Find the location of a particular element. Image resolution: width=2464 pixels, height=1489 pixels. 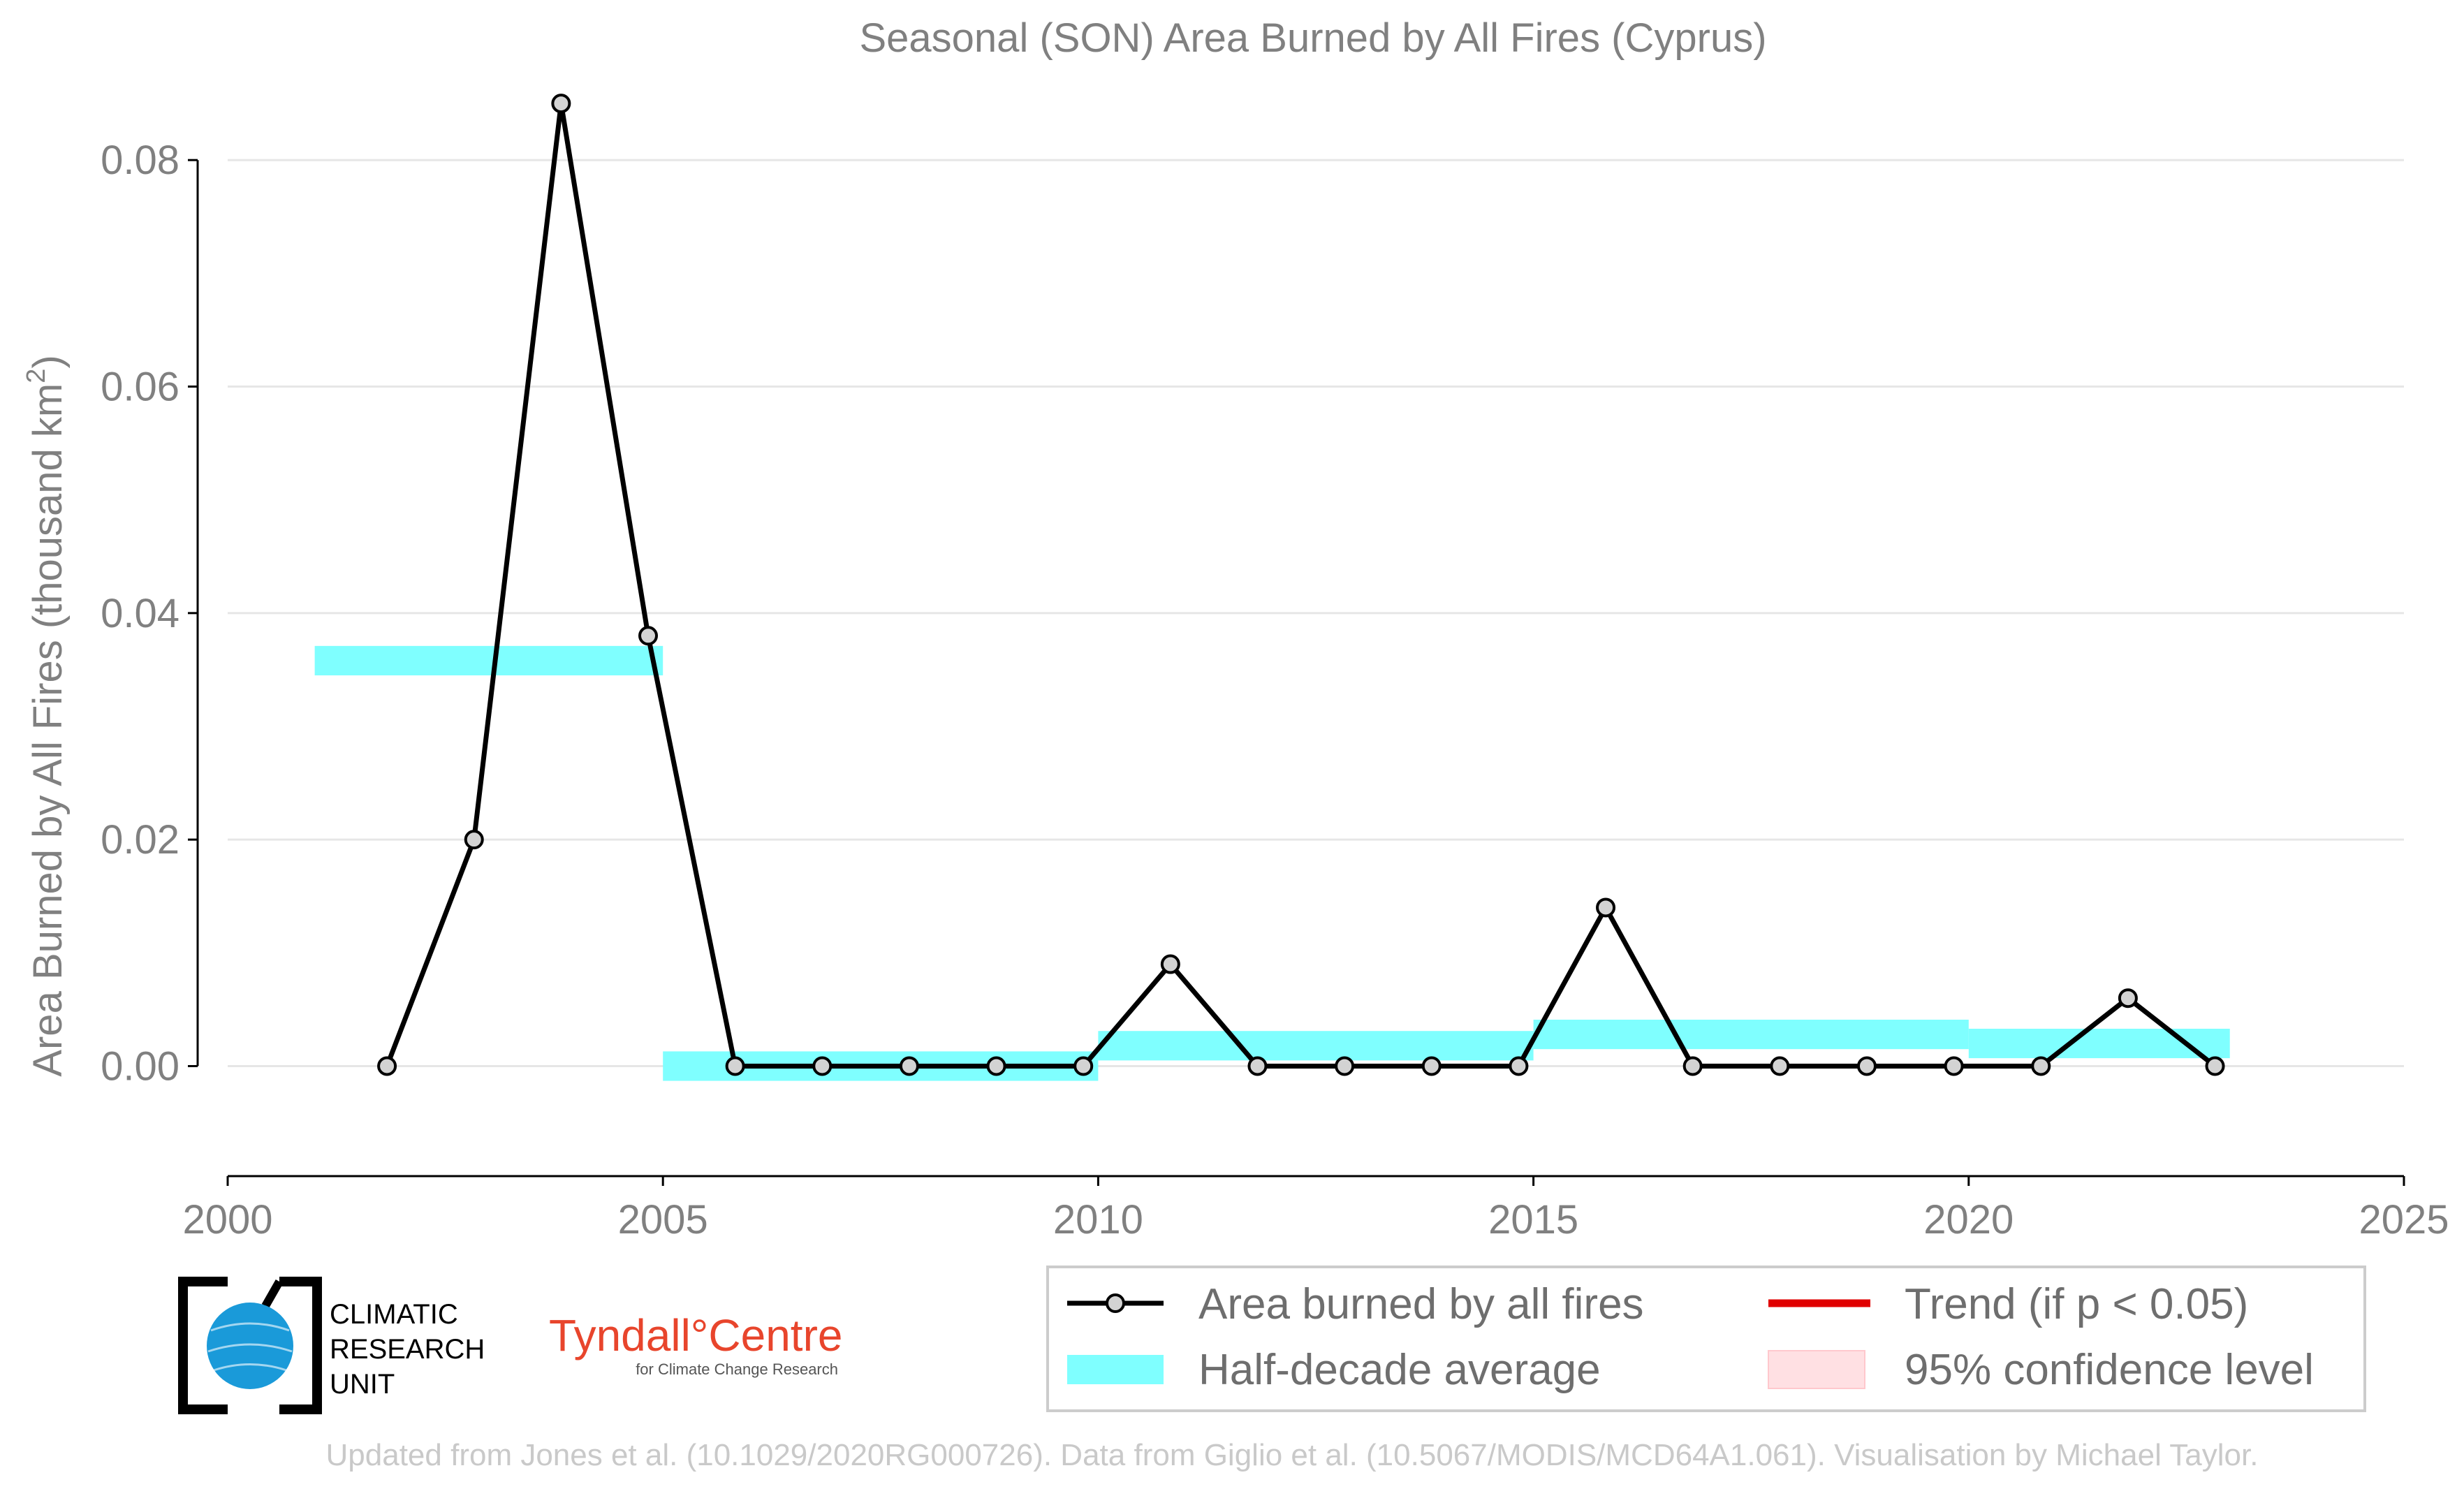

cru-logo-bracket-right is located at coordinates (300, 1345).